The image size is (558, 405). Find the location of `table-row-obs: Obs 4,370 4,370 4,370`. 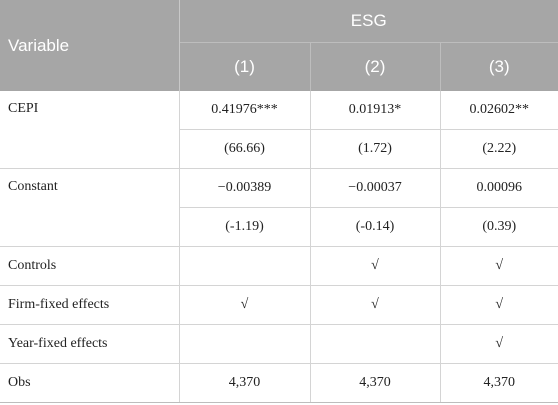

table-row-obs: Obs 4,370 4,370 4,370 is located at coordinates (279, 383).